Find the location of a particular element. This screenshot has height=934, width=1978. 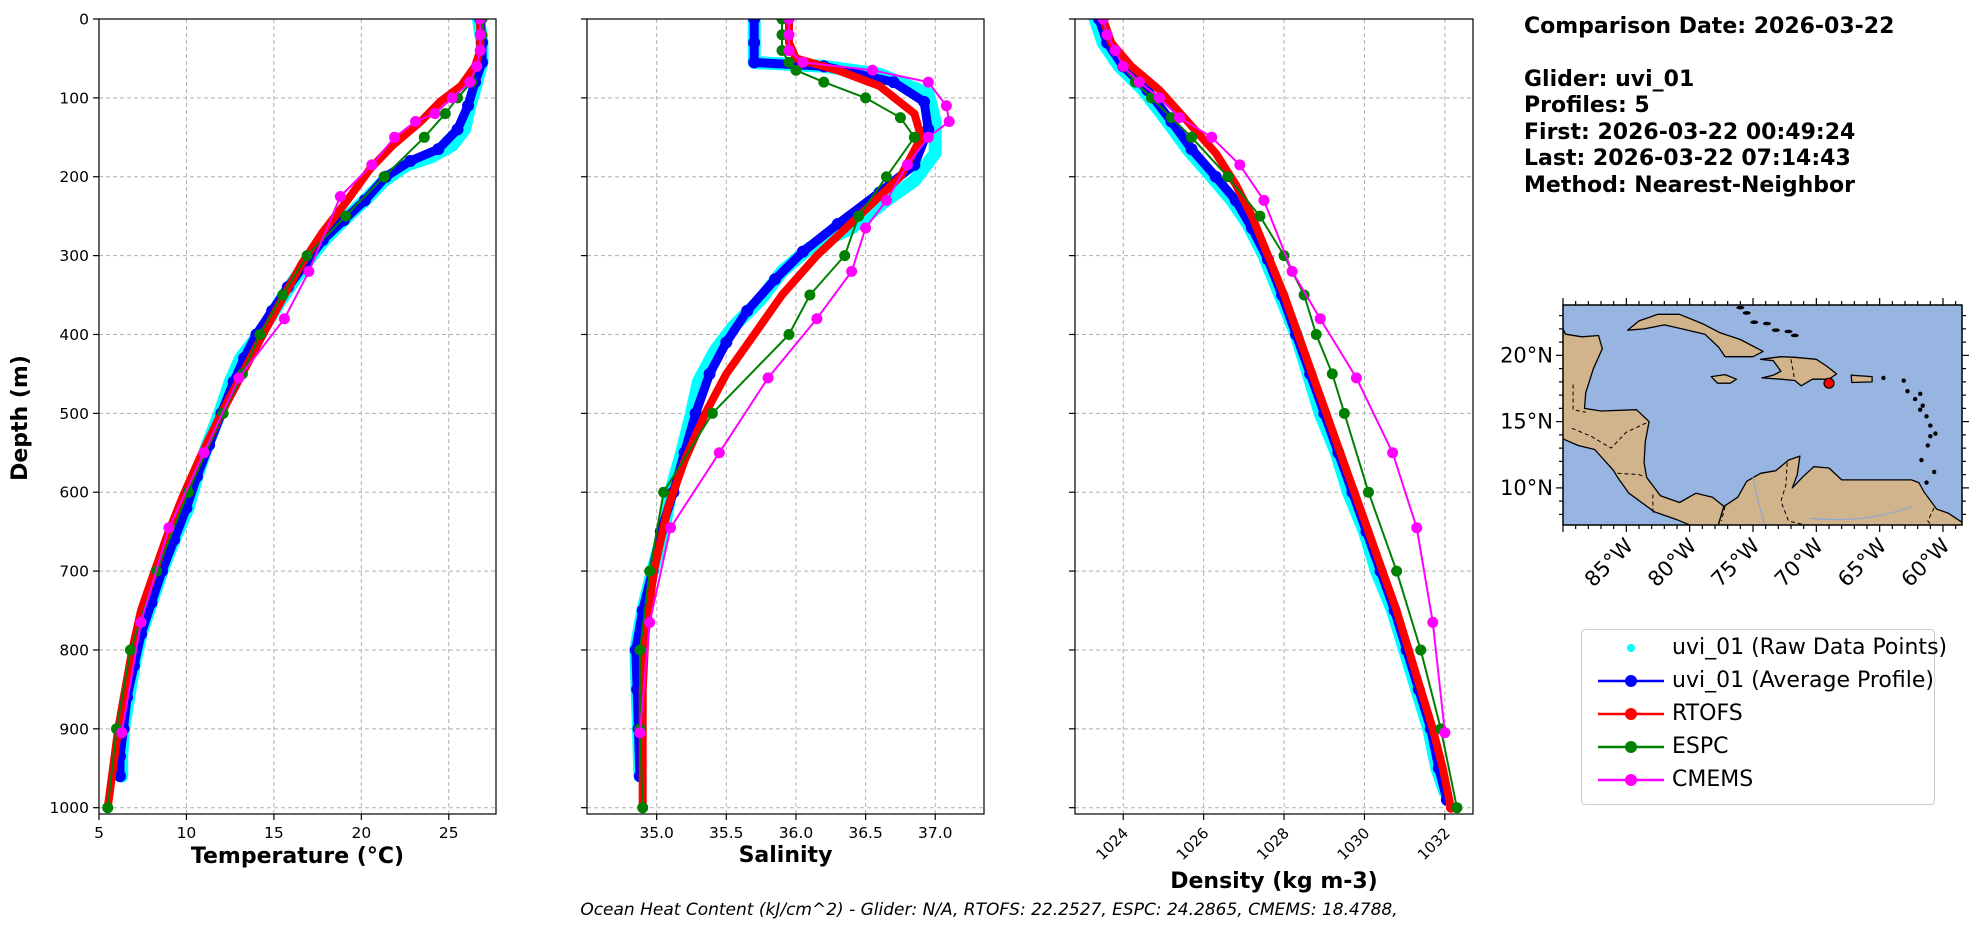

legend-label: CMEMS is located at coordinates (1713, 779).